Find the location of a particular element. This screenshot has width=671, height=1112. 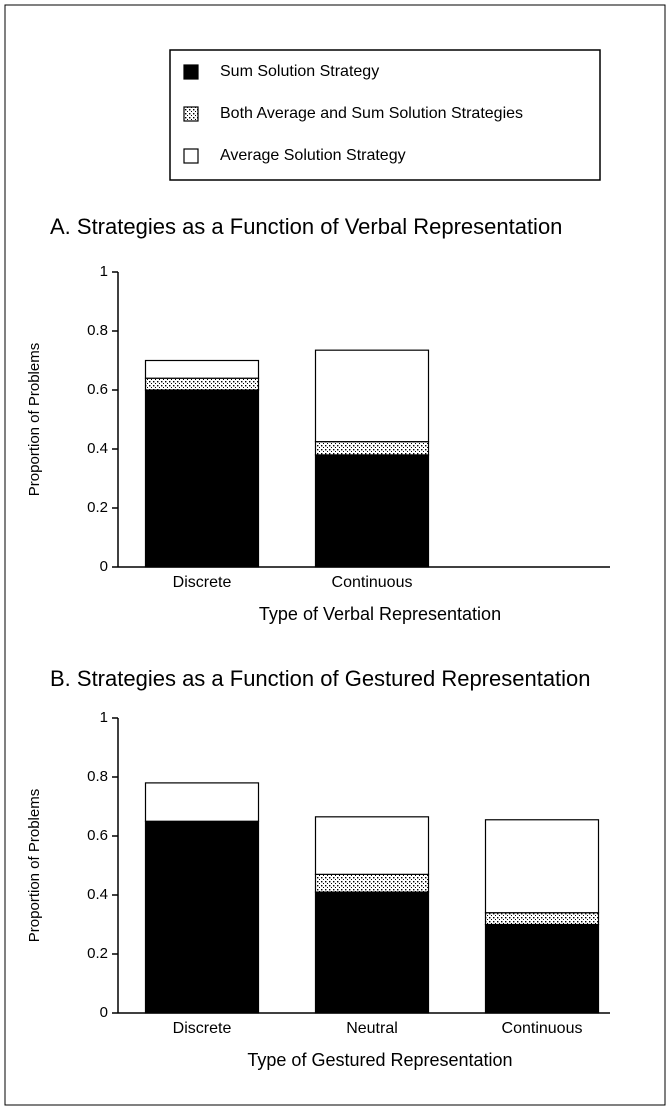

legend-label: Average Solution Strategy is located at coordinates (313, 155).